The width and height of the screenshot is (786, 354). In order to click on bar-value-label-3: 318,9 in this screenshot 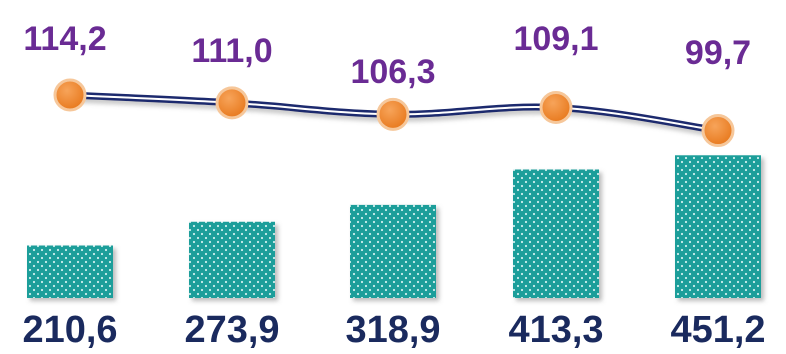, I will do `click(392, 330)`.